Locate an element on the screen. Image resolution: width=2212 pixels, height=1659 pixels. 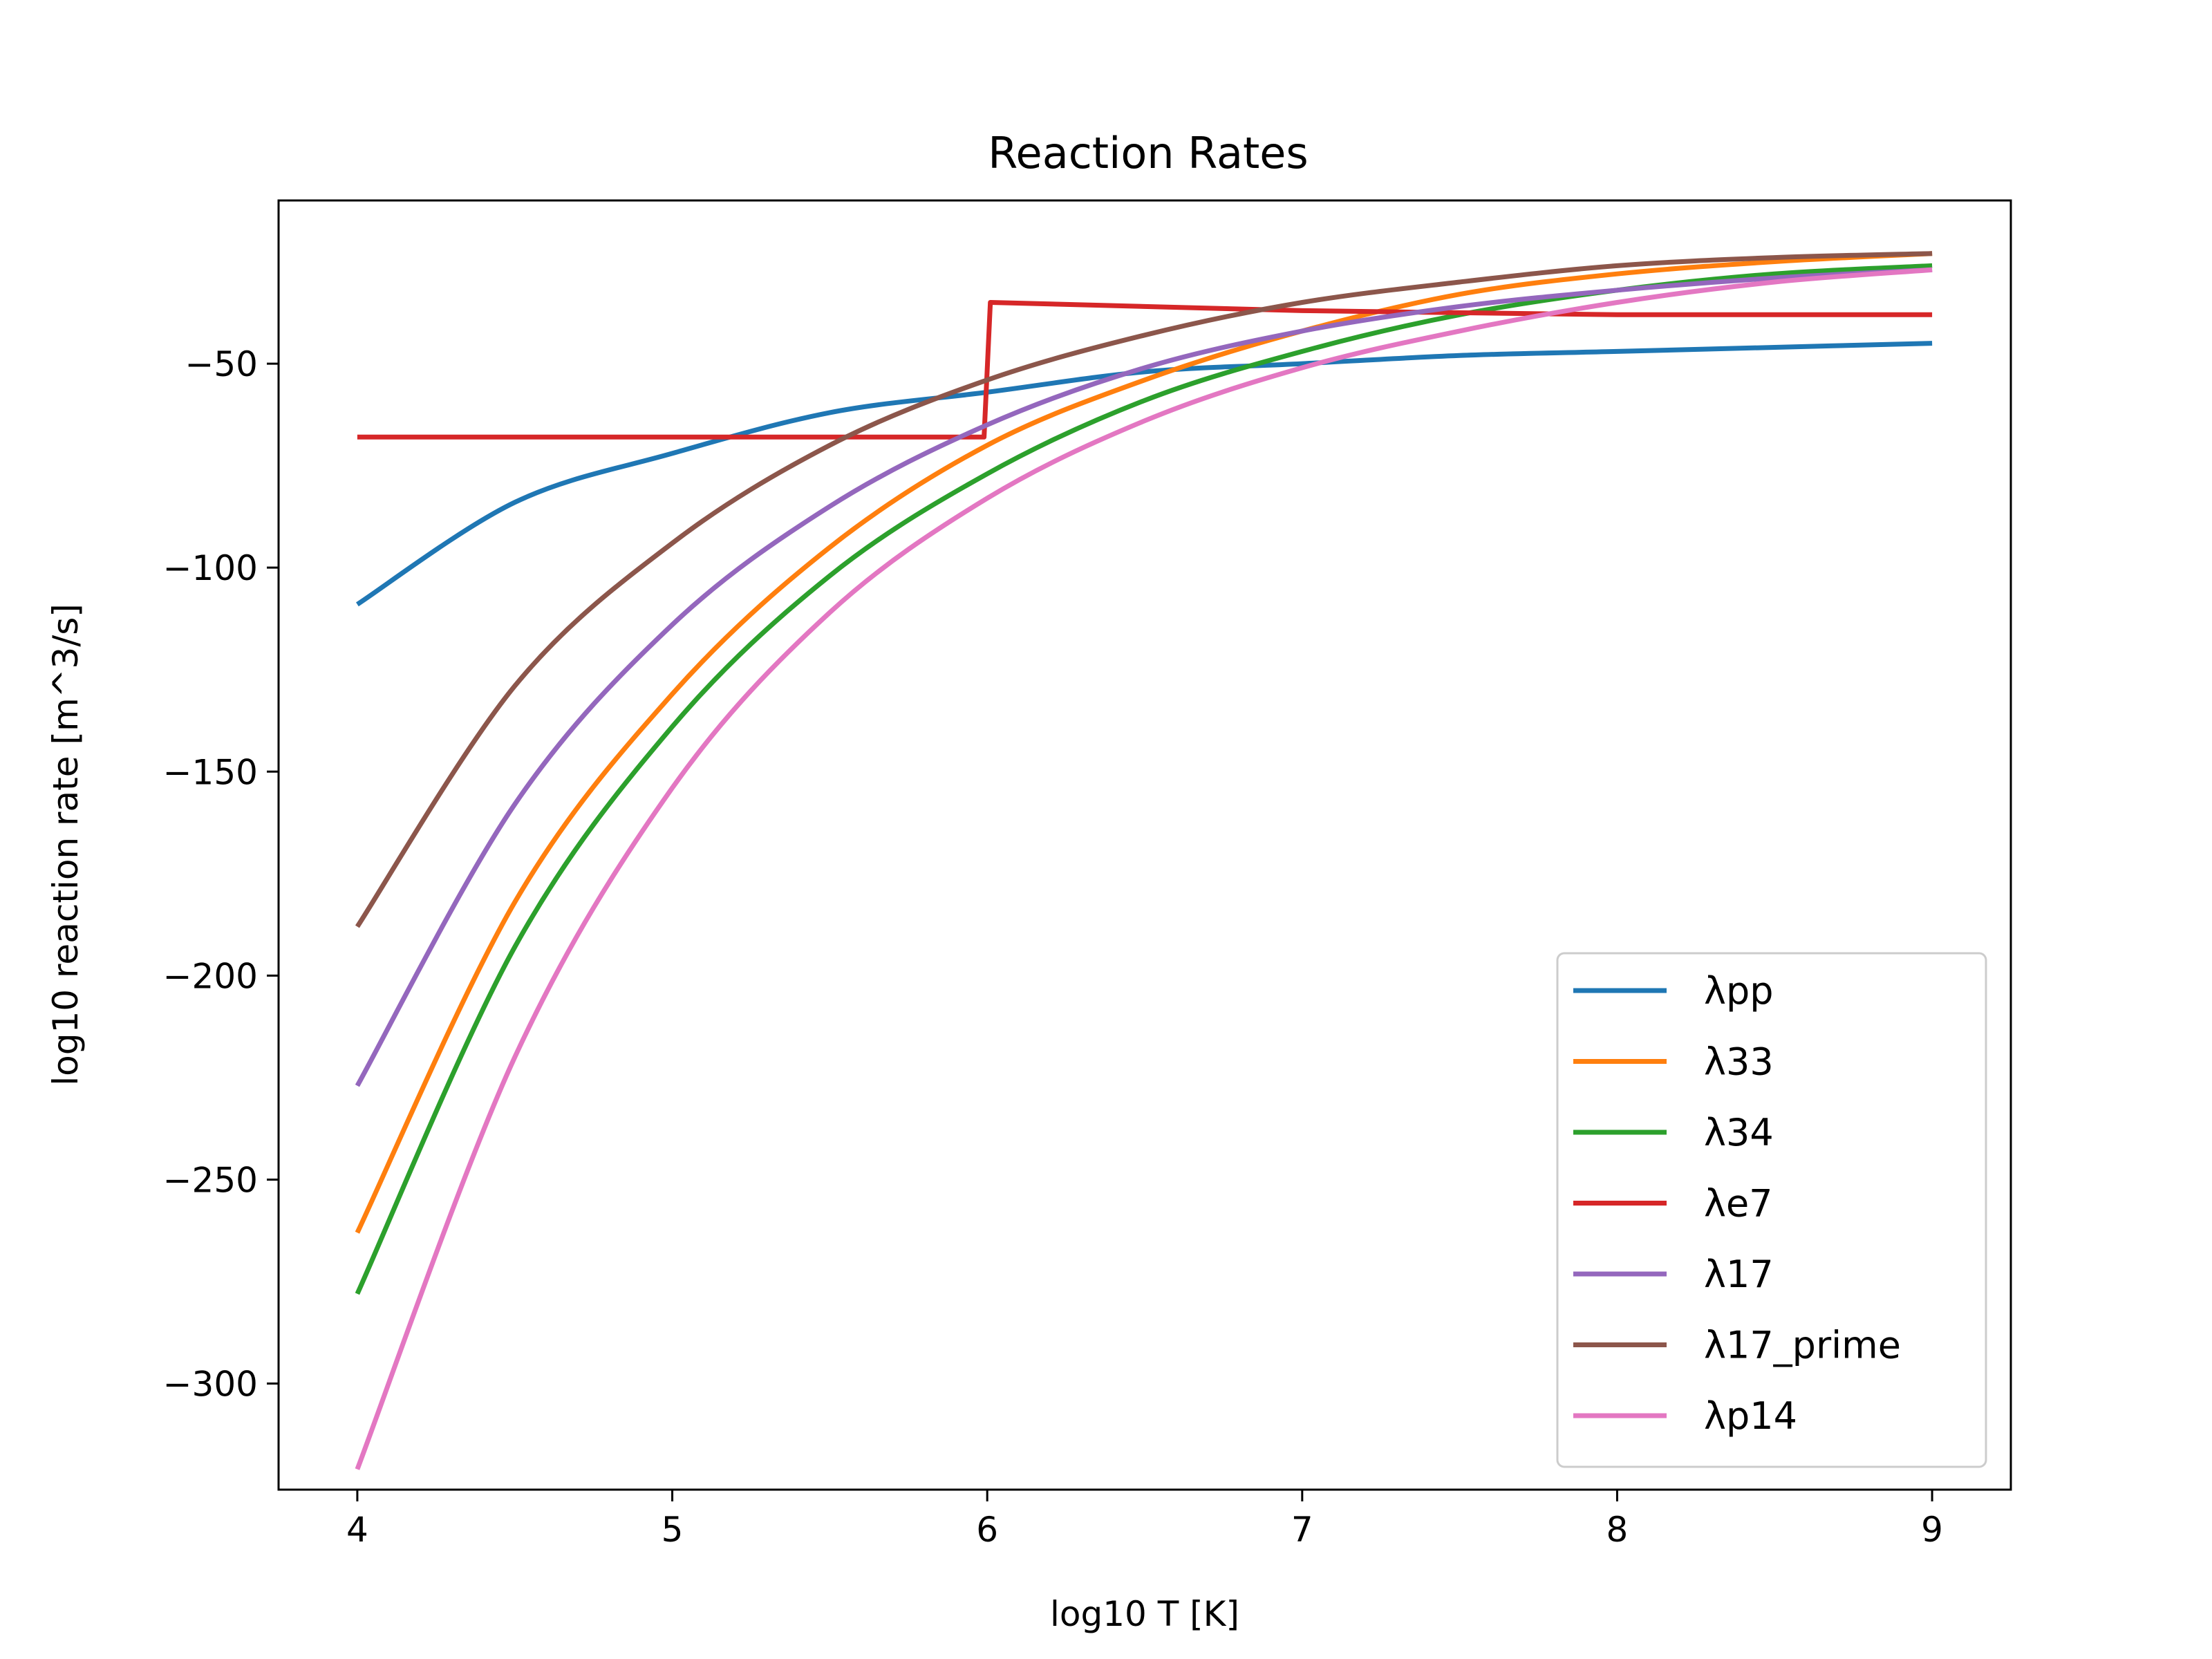
legend-box is located at coordinates (1771, 1210).